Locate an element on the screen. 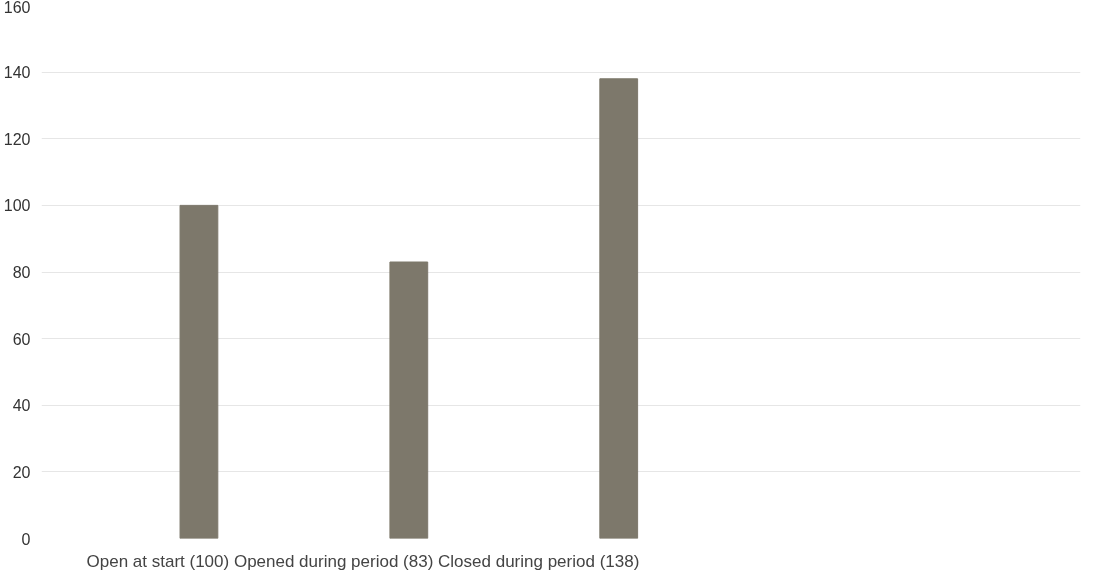  y-tick-label: 0 is located at coordinates (26, 539).